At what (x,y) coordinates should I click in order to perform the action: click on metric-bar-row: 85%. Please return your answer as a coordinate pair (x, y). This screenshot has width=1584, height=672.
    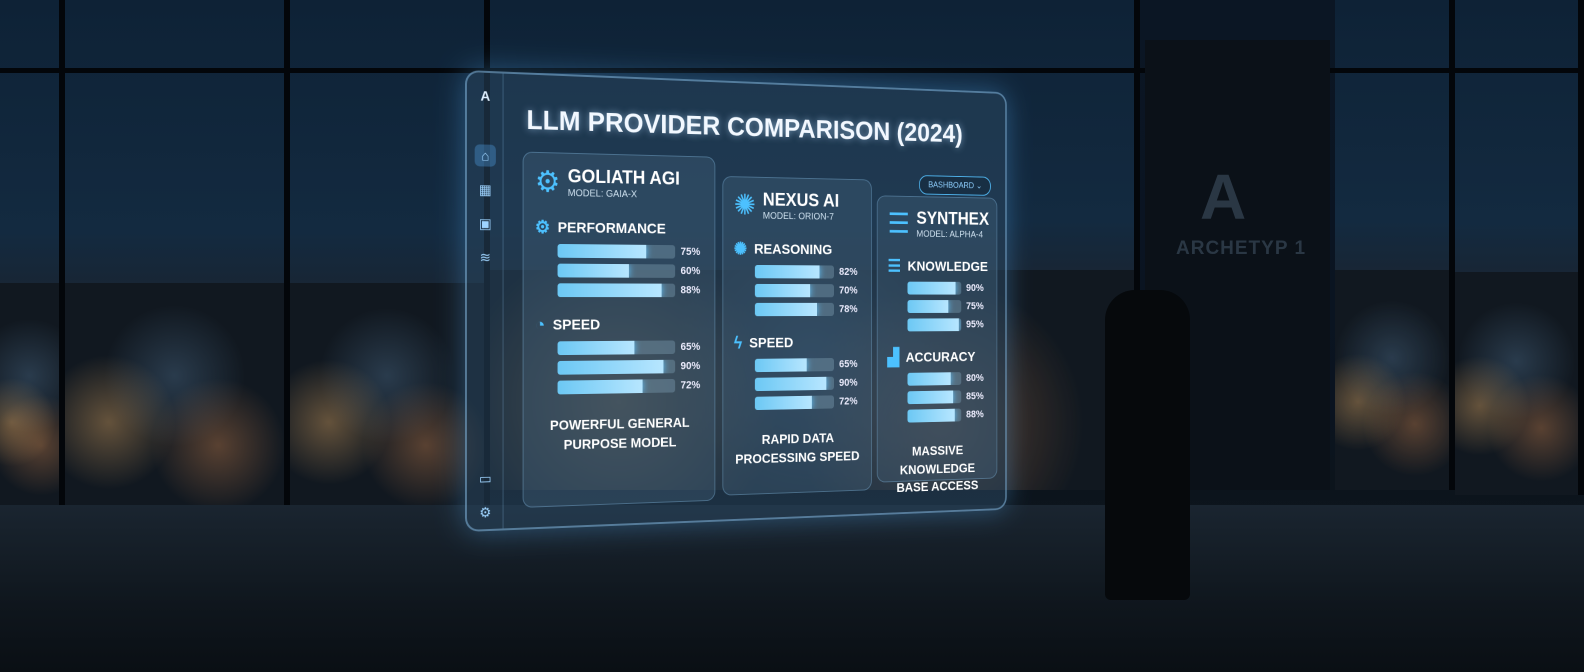
    Looking at the image, I should click on (946, 397).